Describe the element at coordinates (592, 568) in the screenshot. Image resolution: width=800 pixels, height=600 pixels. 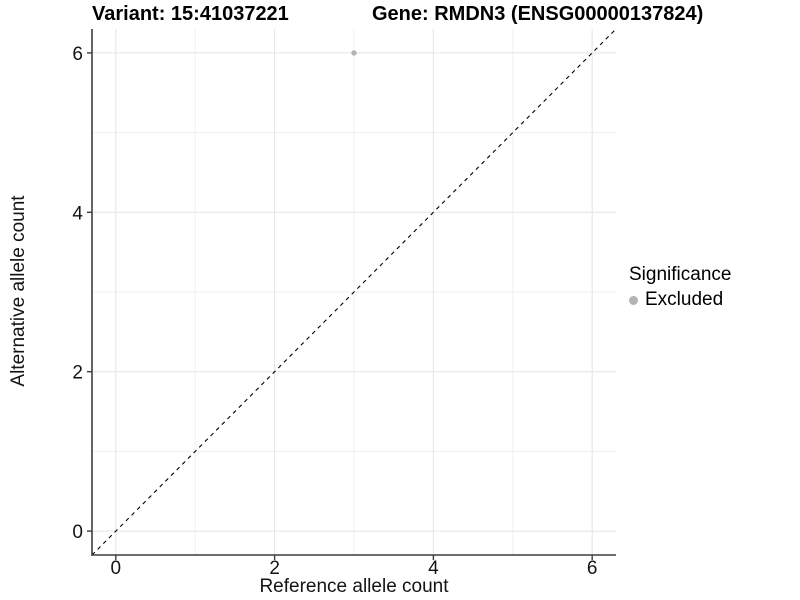
I see `x-tick-label: 6` at that location.